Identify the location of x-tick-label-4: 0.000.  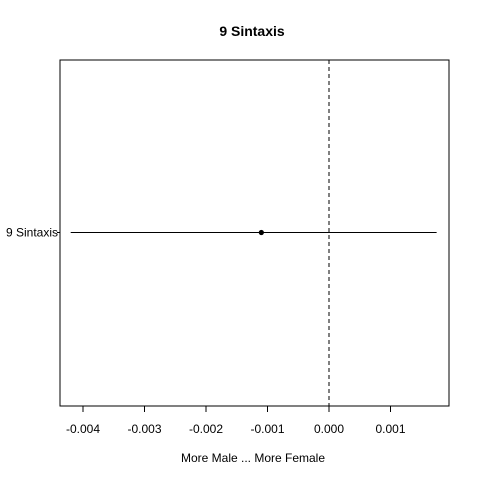
(329, 429).